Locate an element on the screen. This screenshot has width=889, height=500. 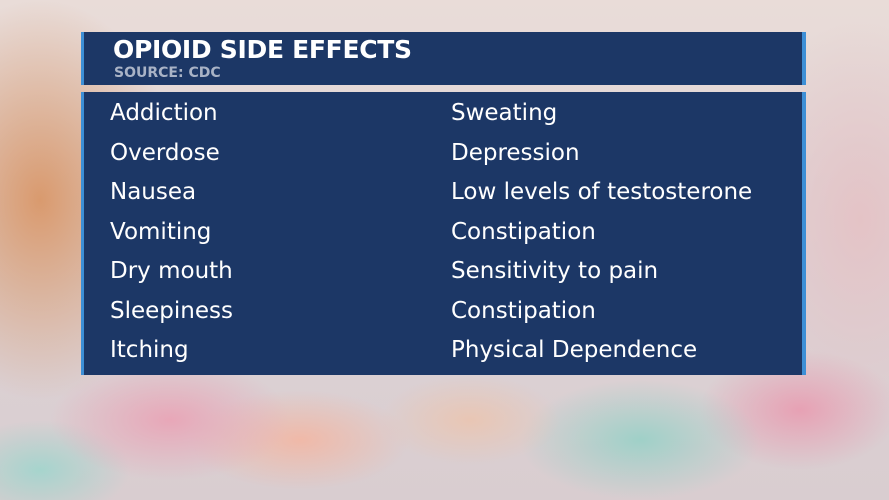
list-item: Depression is located at coordinates (515, 152).